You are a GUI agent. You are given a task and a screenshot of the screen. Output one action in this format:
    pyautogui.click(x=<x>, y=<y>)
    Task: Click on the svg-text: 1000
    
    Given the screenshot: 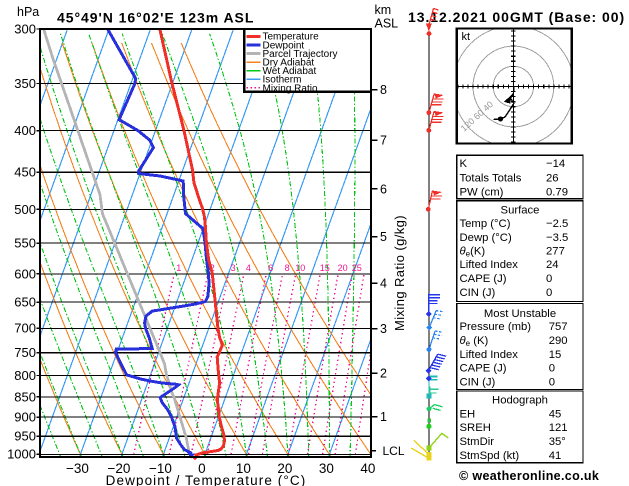 What is the action you would take?
    pyautogui.click(x=21, y=454)
    